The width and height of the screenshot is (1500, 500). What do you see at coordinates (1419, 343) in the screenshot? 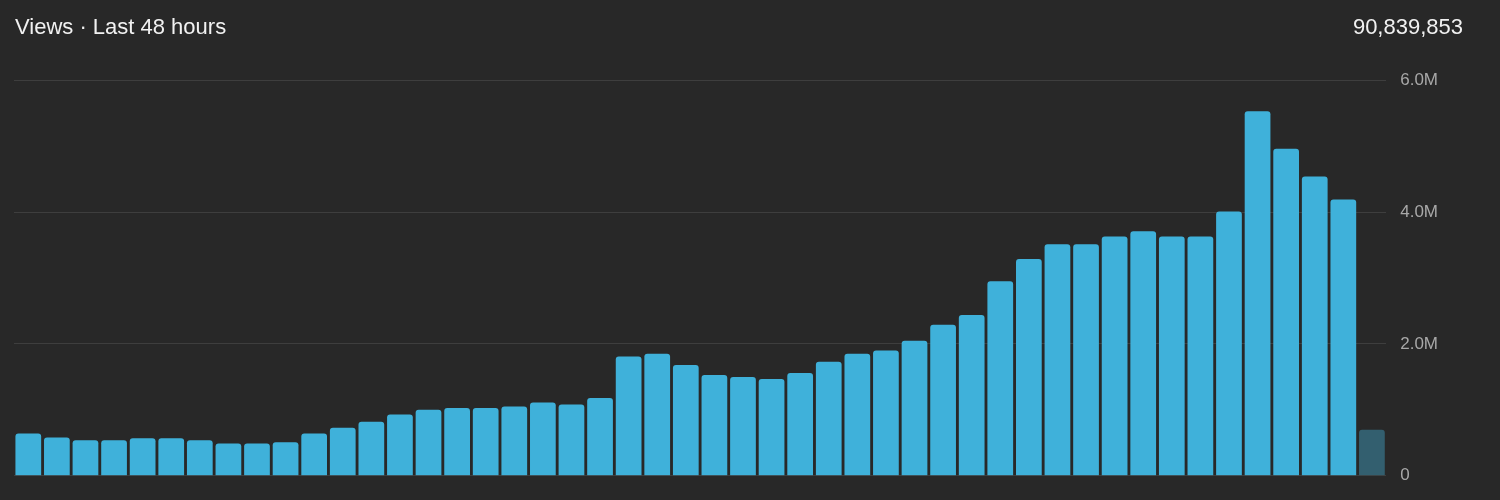
I see `y-tick-label: 2.0M` at bounding box center [1419, 343].